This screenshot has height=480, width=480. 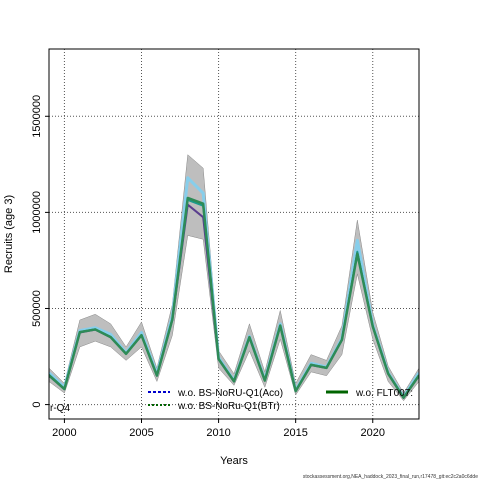 I want to click on x-tick-label: 2005, so click(x=141, y=433).